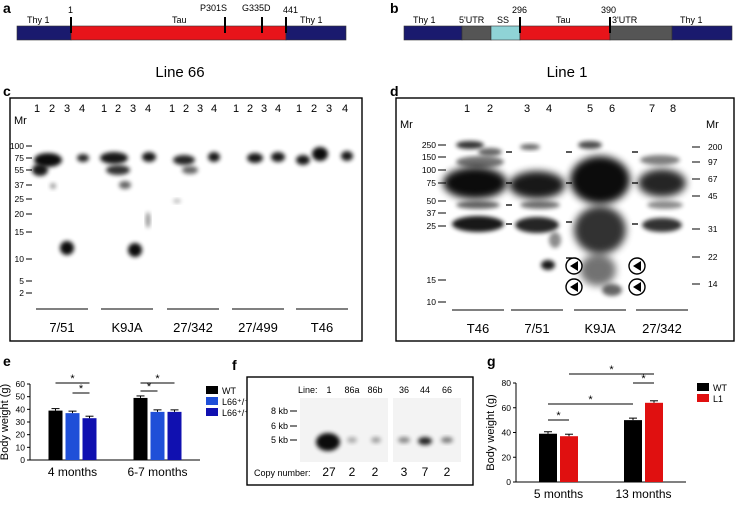  What do you see at coordinates (567, 72) in the screenshot?
I see `line1-caption: Line 1` at bounding box center [567, 72].